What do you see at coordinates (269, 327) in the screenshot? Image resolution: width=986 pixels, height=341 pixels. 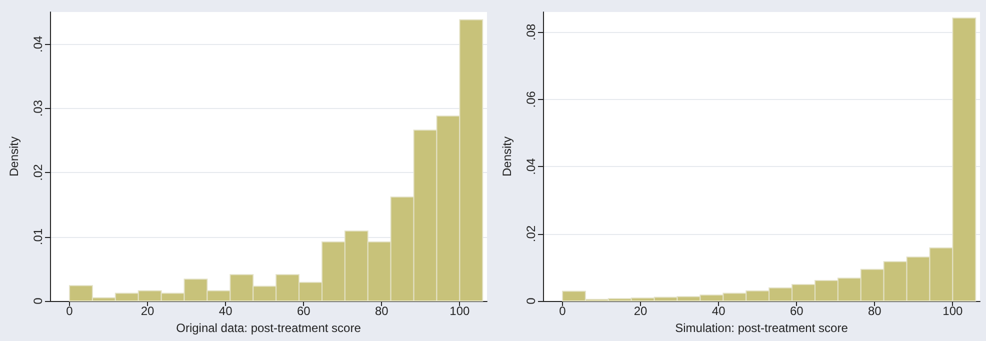 I see `x-axis-title: Original data: post-treatment score` at bounding box center [269, 327].